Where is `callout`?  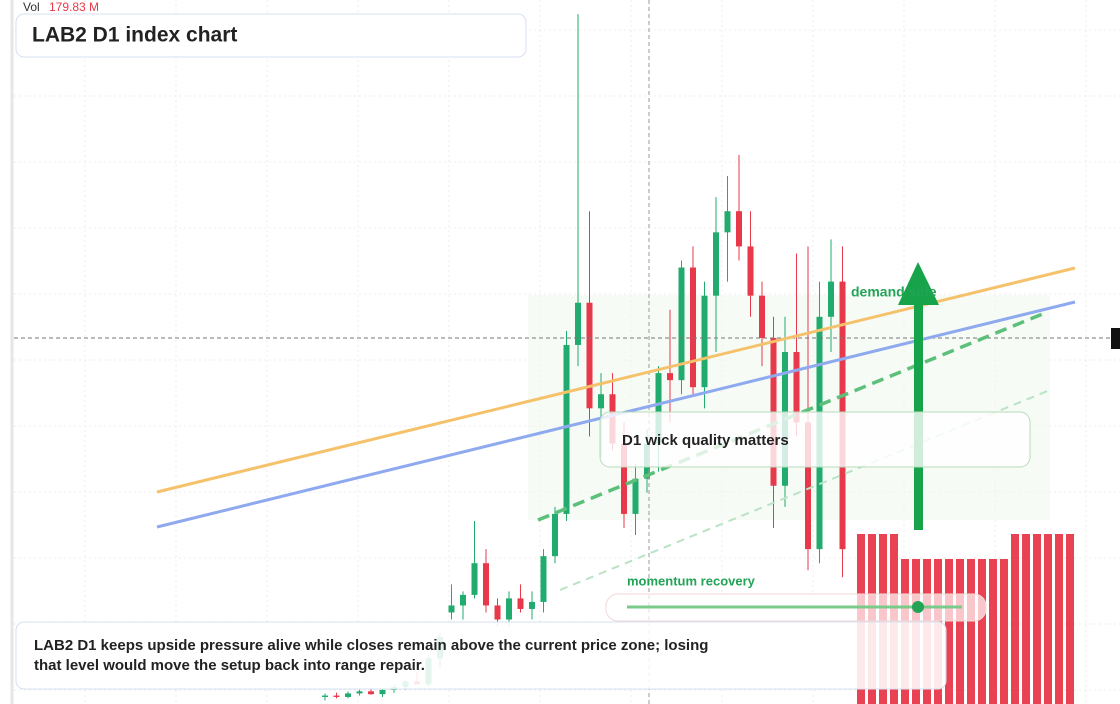
callout is located at coordinates (815, 439).